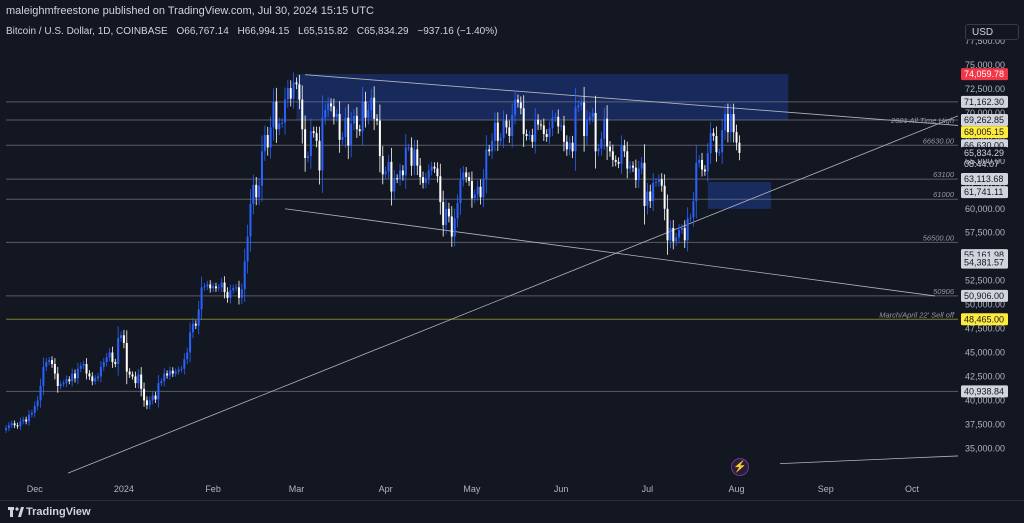 Image resolution: width=1024 pixels, height=523 pixels. I want to click on x-tick-2: Feb, so click(213, 489).